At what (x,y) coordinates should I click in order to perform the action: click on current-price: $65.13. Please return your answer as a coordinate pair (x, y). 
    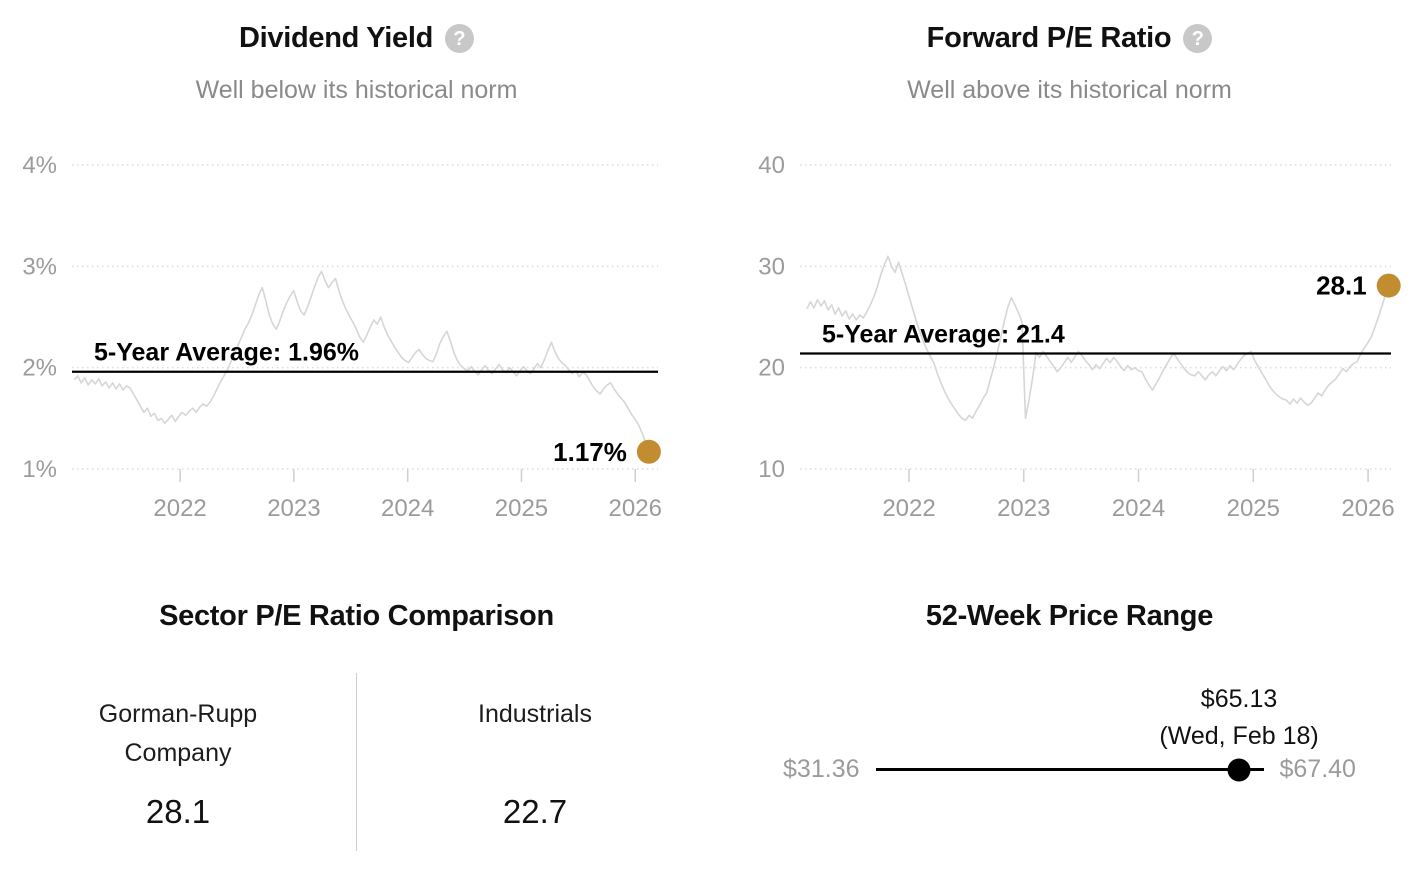
    Looking at the image, I should click on (1239, 699).